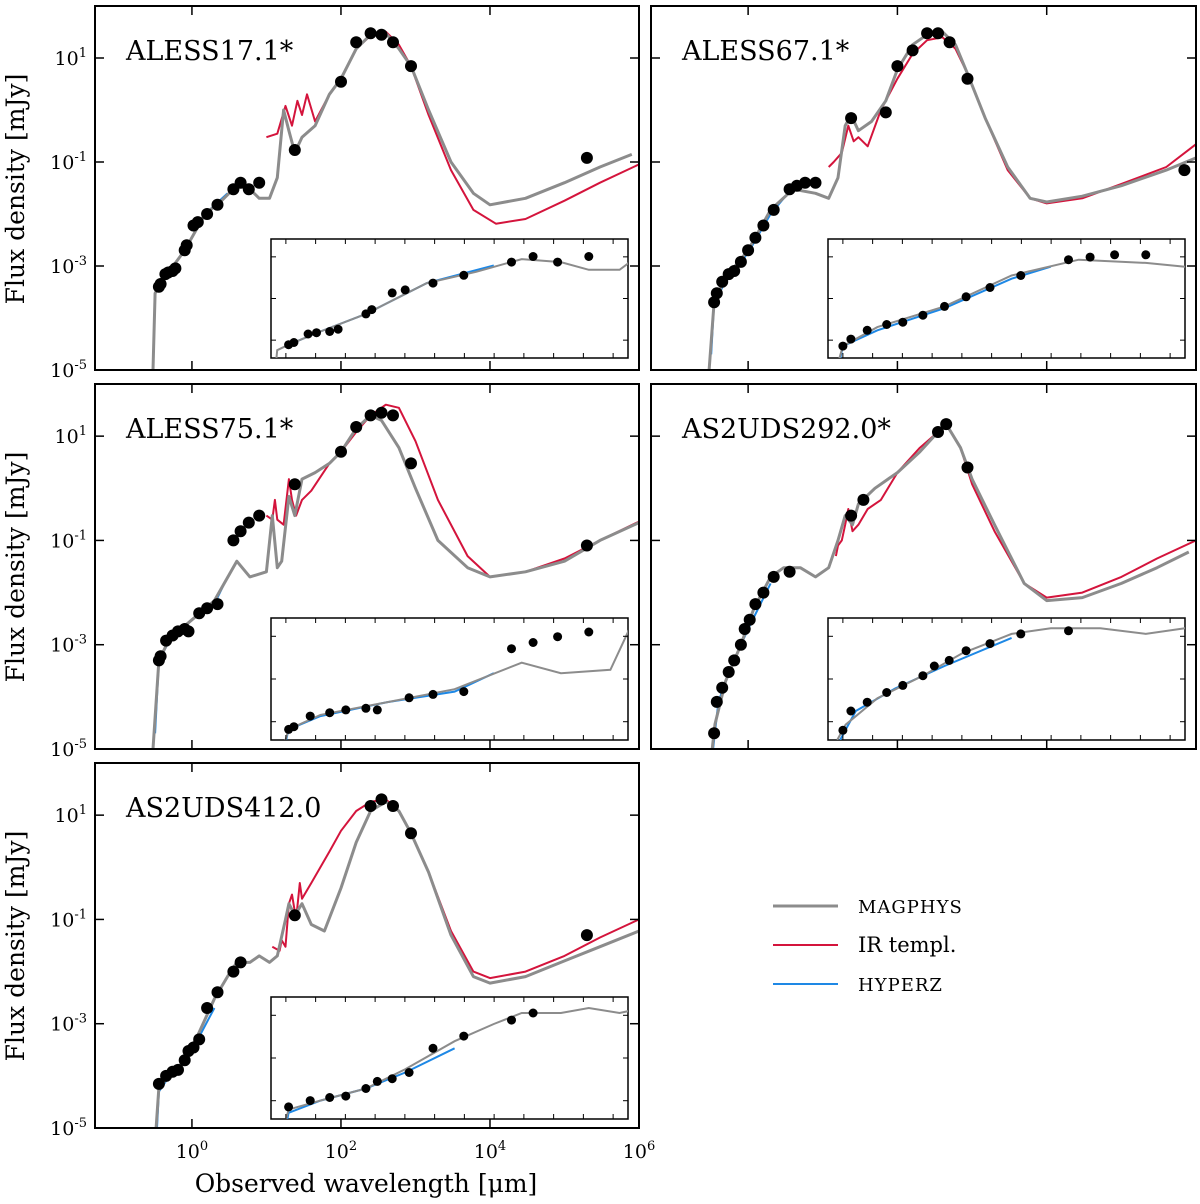  What do you see at coordinates (456, 684) in the screenshot?
I see `inset-magphys-line` at bounding box center [456, 684].